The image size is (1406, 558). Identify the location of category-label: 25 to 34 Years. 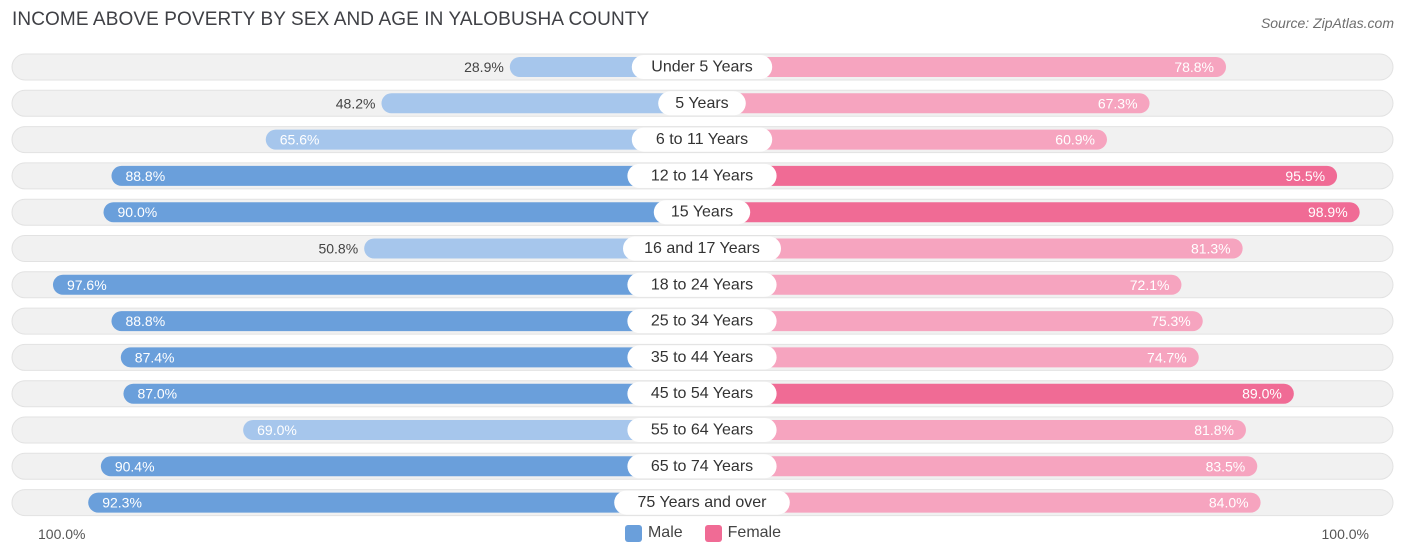
(702, 321).